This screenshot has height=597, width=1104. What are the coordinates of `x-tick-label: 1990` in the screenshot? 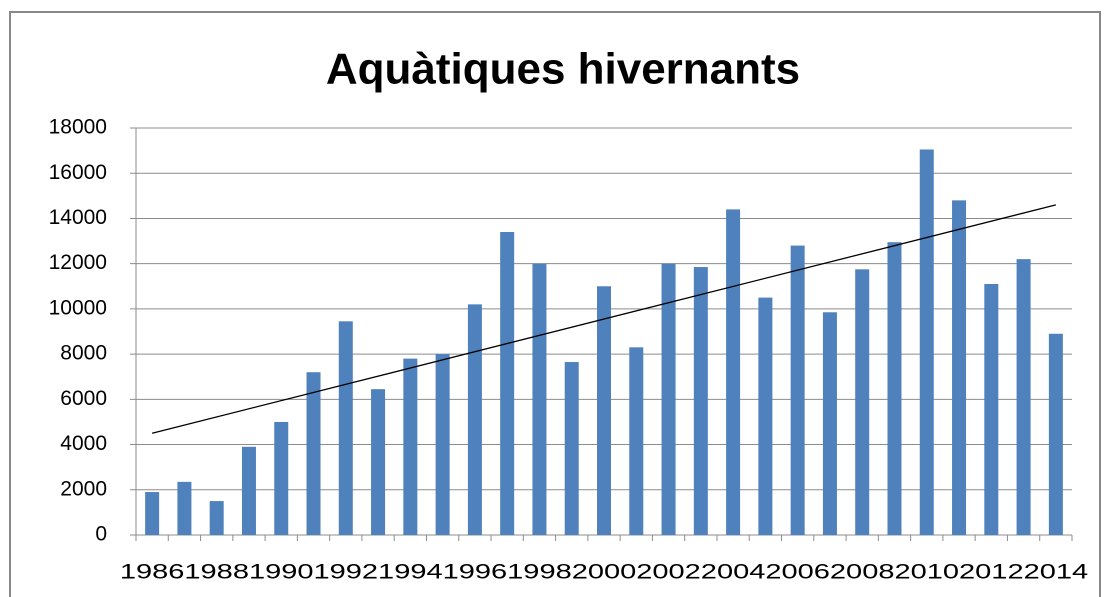 It's located at (281, 572).